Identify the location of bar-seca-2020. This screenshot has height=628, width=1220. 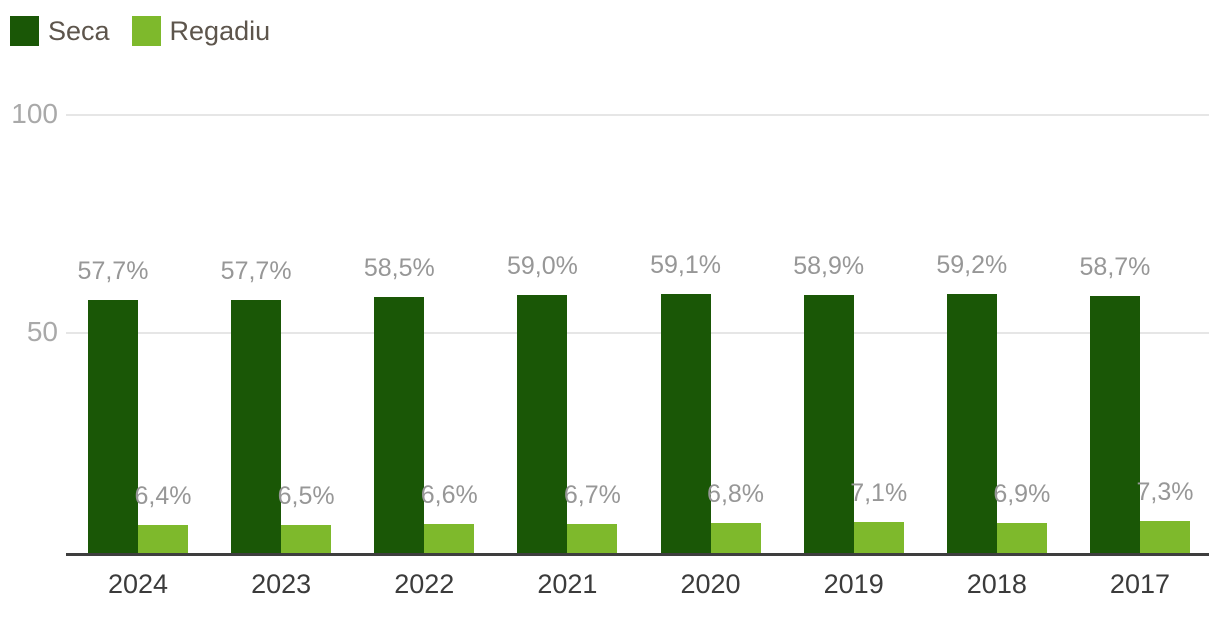
(685, 423).